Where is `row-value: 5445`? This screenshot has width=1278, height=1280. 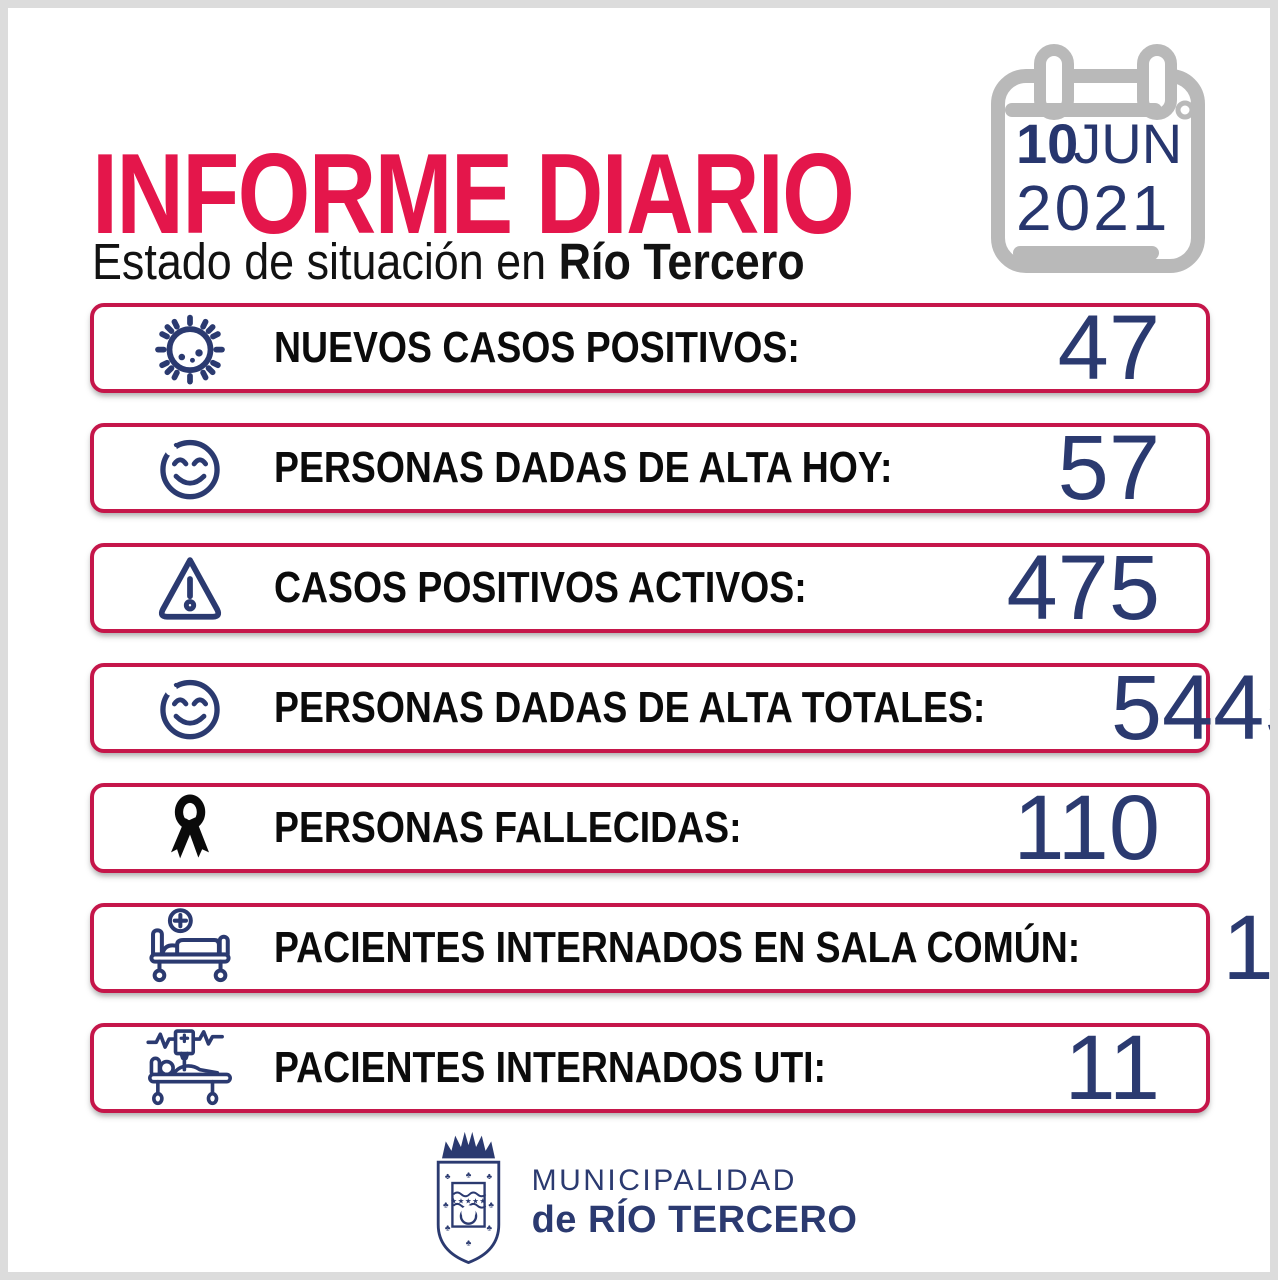 row-value: 5445 is located at coordinates (1190, 708).